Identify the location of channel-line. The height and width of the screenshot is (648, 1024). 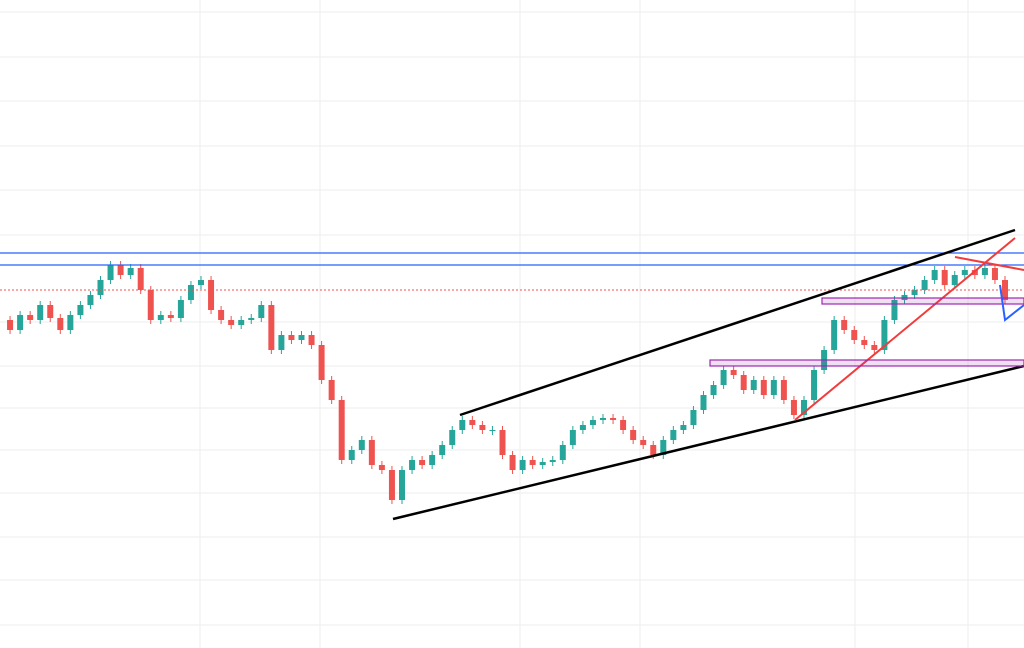
(708, 442).